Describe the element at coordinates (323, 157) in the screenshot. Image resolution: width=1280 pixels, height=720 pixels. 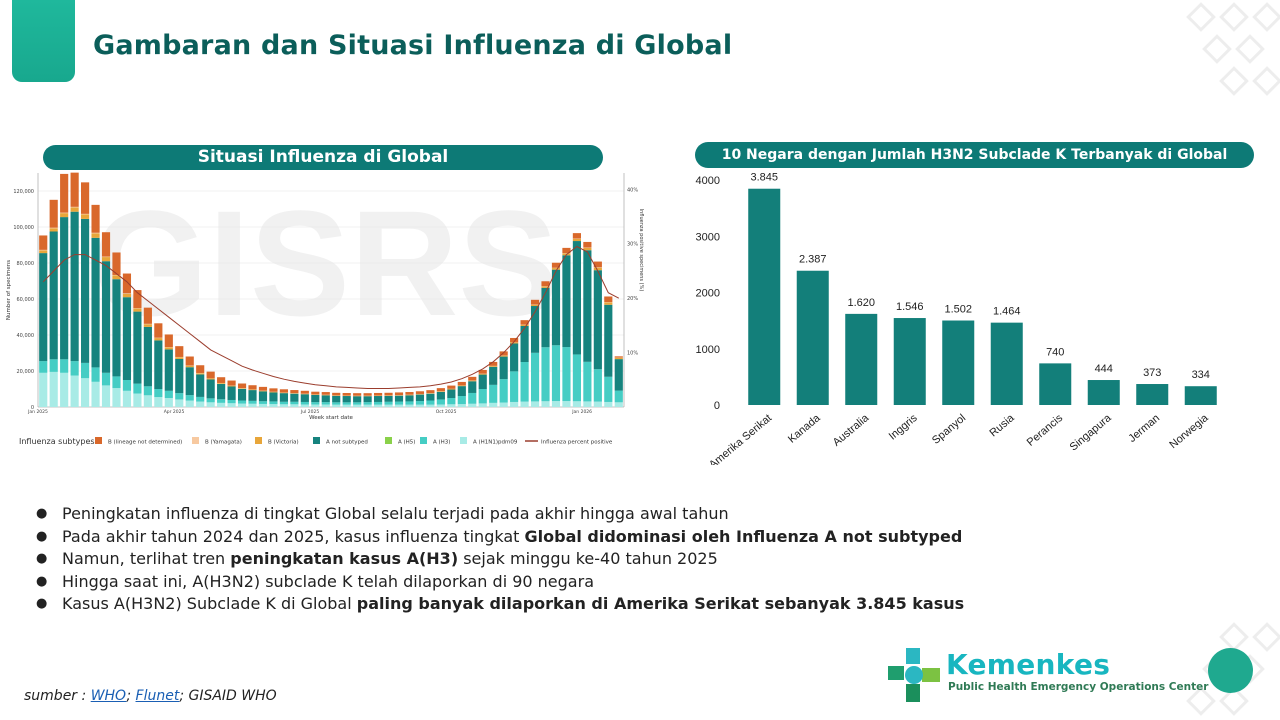
I see `left-panel-title: Situasi Influenza di Global` at that location.